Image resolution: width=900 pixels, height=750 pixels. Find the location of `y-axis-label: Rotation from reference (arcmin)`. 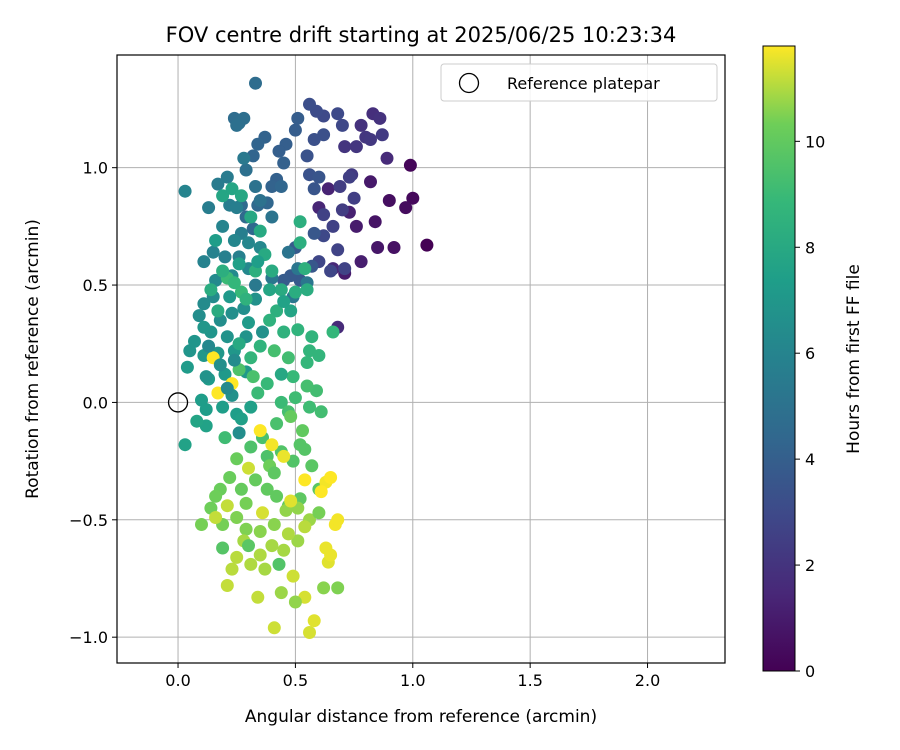

y-axis-label: Rotation from reference (arcmin) is located at coordinates (33, 359).